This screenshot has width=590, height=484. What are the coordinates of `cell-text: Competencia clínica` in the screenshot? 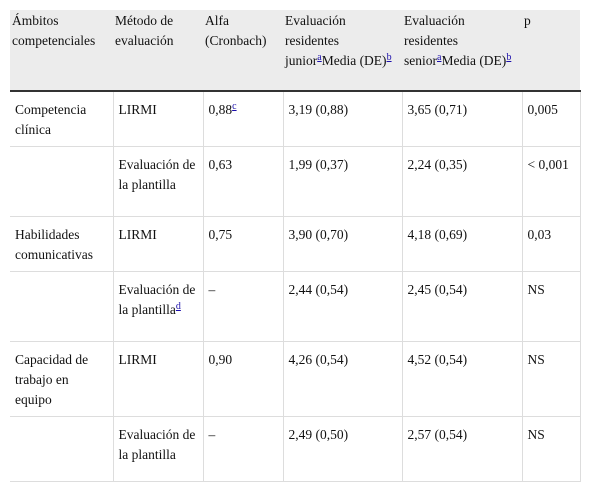 It's located at (51, 119).